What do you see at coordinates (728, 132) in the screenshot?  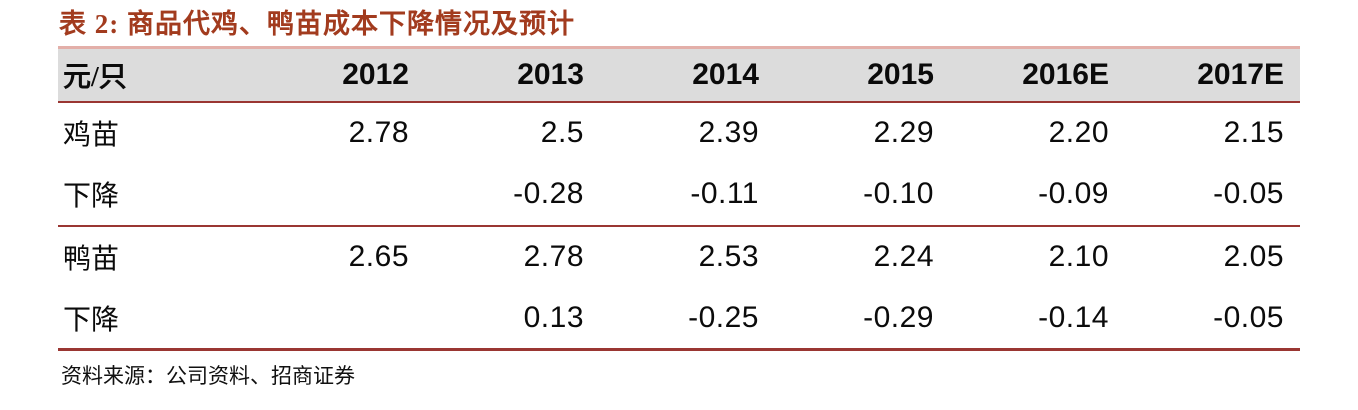 I see `cell-value: 2.39` at bounding box center [728, 132].